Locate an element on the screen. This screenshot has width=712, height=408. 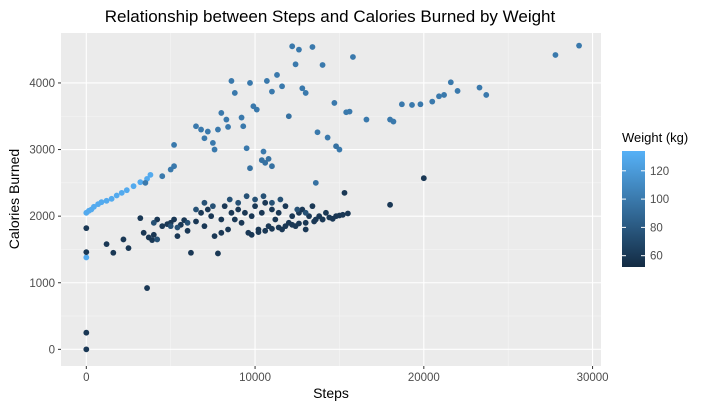
y-tick-label: 2000 is located at coordinates (42, 217).